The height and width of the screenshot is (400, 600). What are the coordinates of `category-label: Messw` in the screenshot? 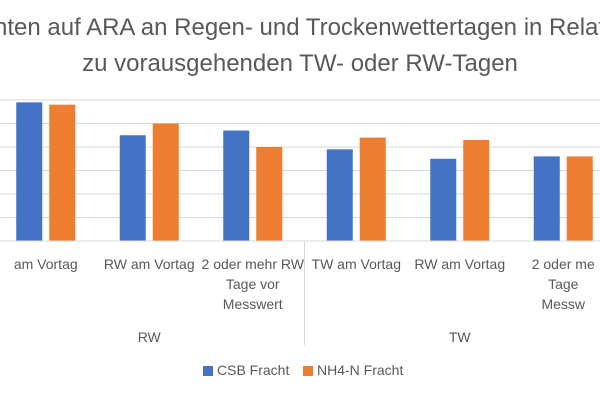 It's located at (563, 304).